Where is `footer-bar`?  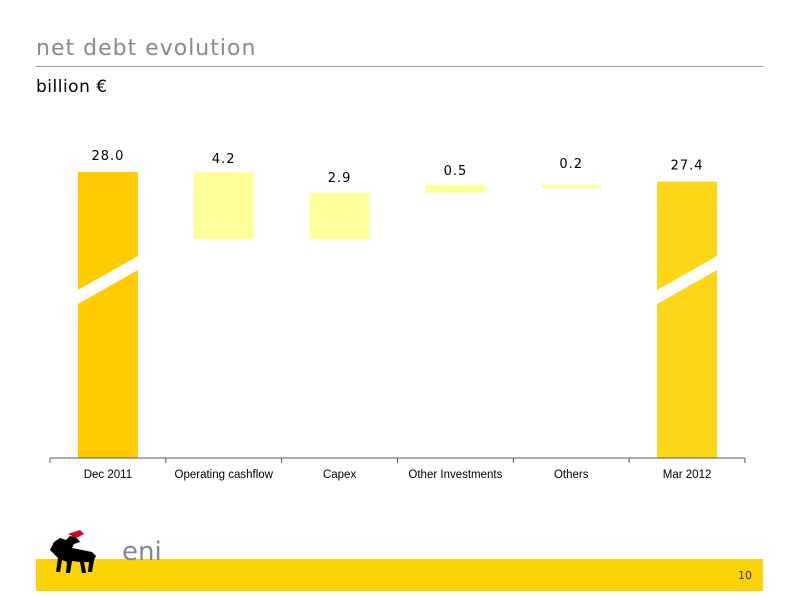
footer-bar is located at coordinates (399, 575).